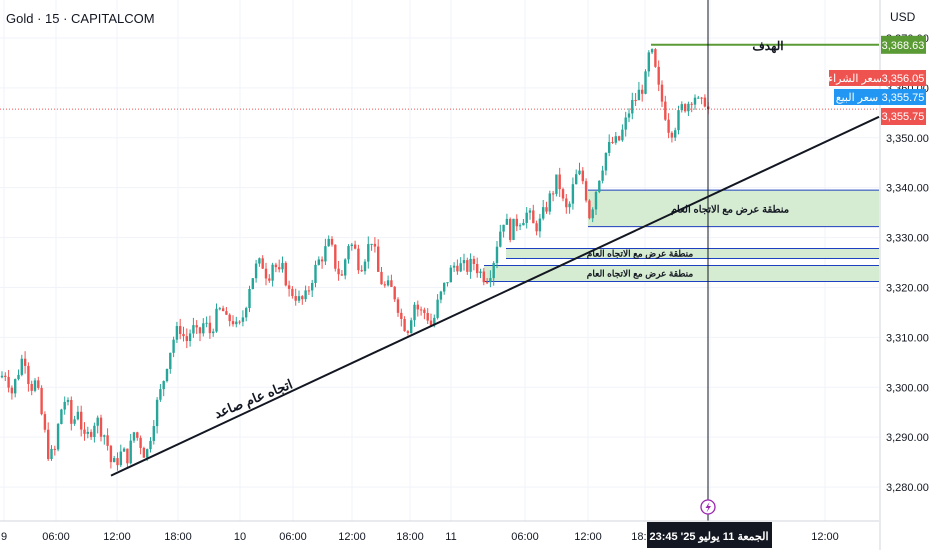 The height and width of the screenshot is (550, 932). What do you see at coordinates (708, 507) in the screenshot?
I see `lightning-icon` at bounding box center [708, 507].